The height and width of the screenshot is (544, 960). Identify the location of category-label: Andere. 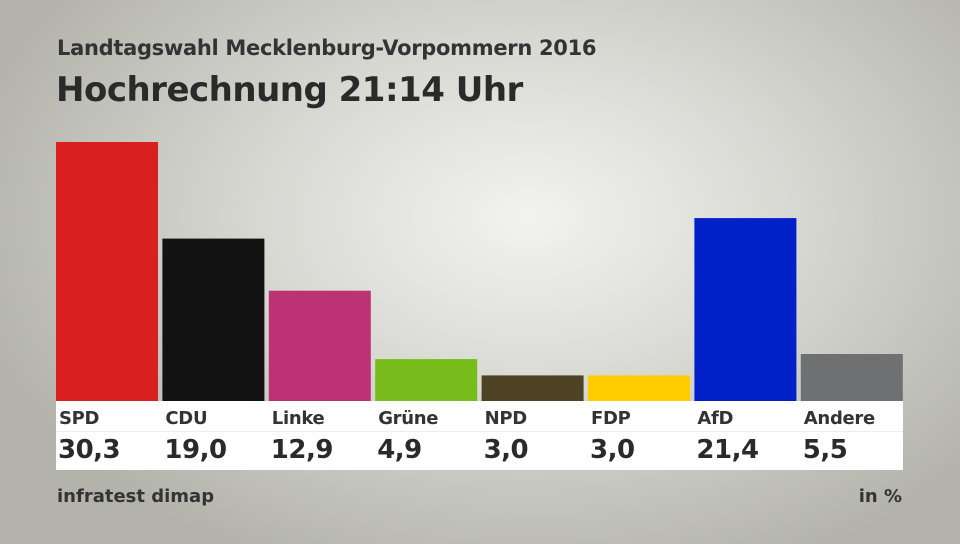
(839, 418).